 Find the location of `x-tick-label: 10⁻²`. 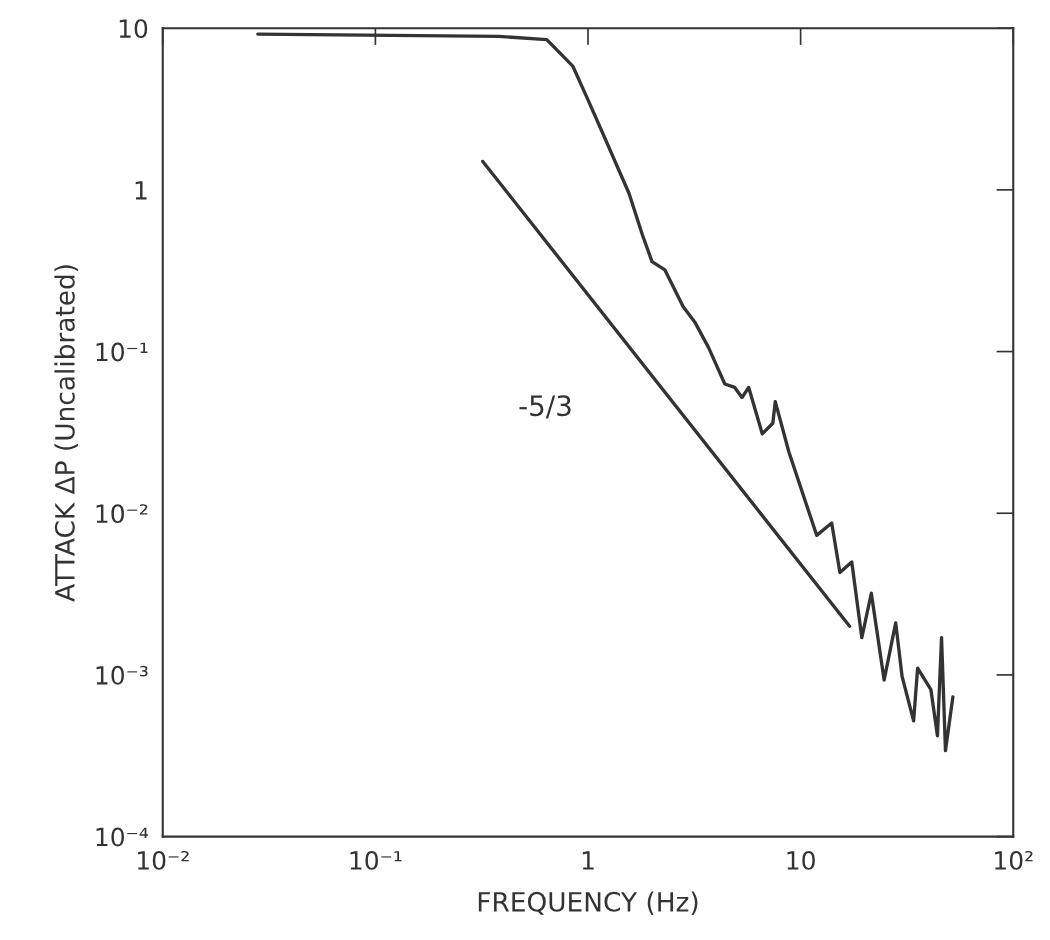

x-tick-label: 10⁻² is located at coordinates (163, 860).